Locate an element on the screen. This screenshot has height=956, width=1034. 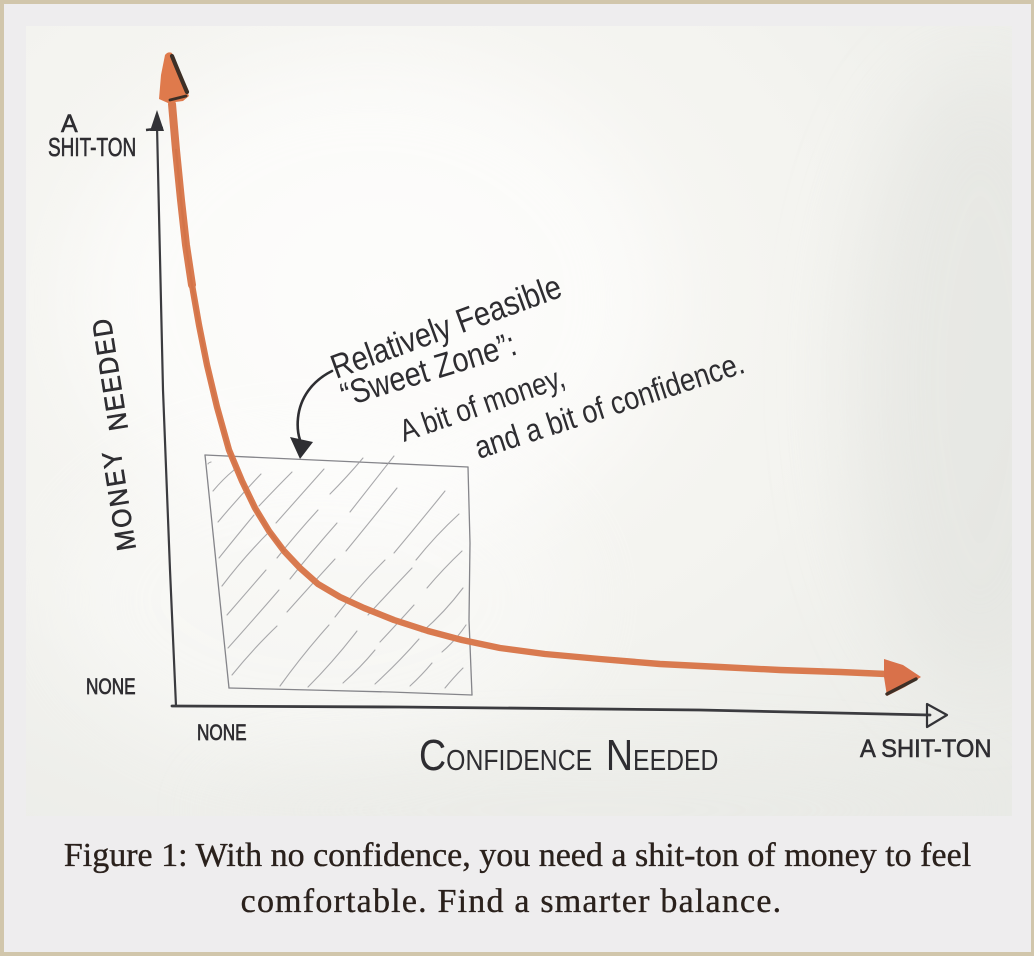
svg-text: A is located at coordinates (69, 124).